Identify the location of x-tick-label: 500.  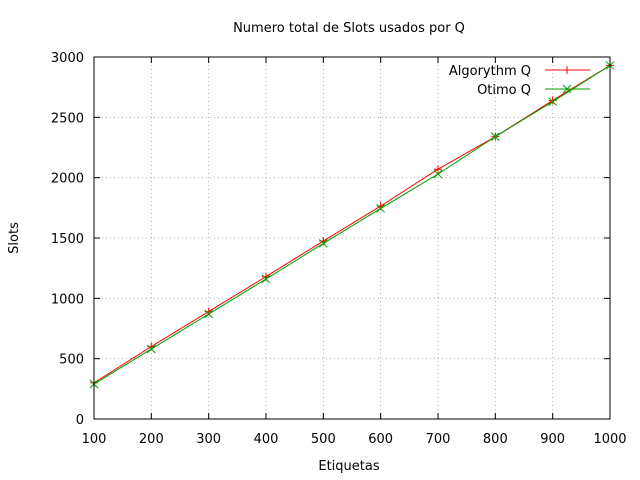
(323, 439).